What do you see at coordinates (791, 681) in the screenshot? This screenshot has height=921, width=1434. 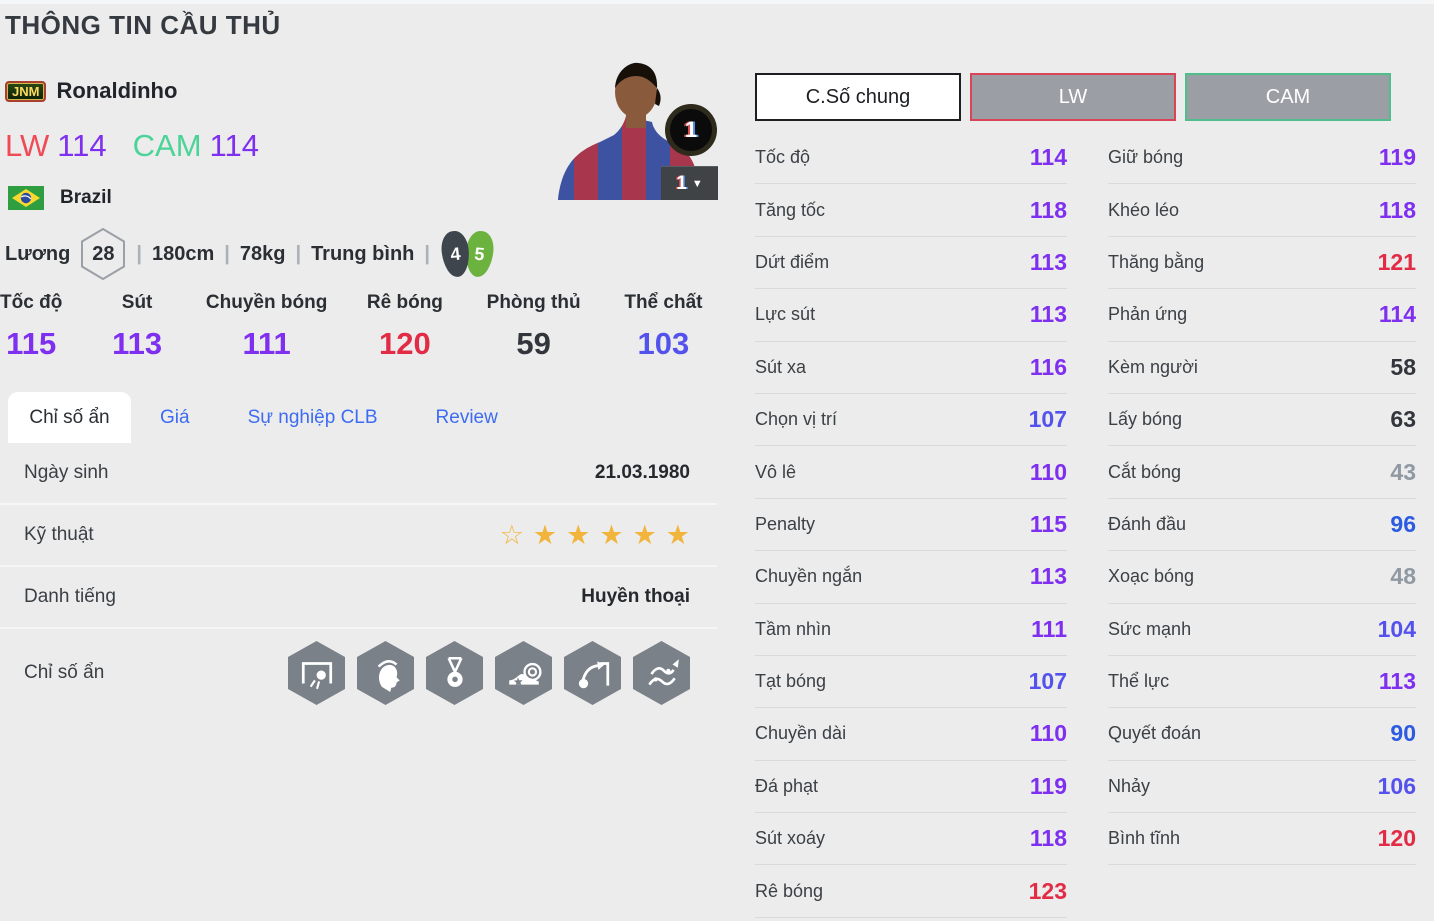 I see `stat-label: Tạt bóng` at bounding box center [791, 681].